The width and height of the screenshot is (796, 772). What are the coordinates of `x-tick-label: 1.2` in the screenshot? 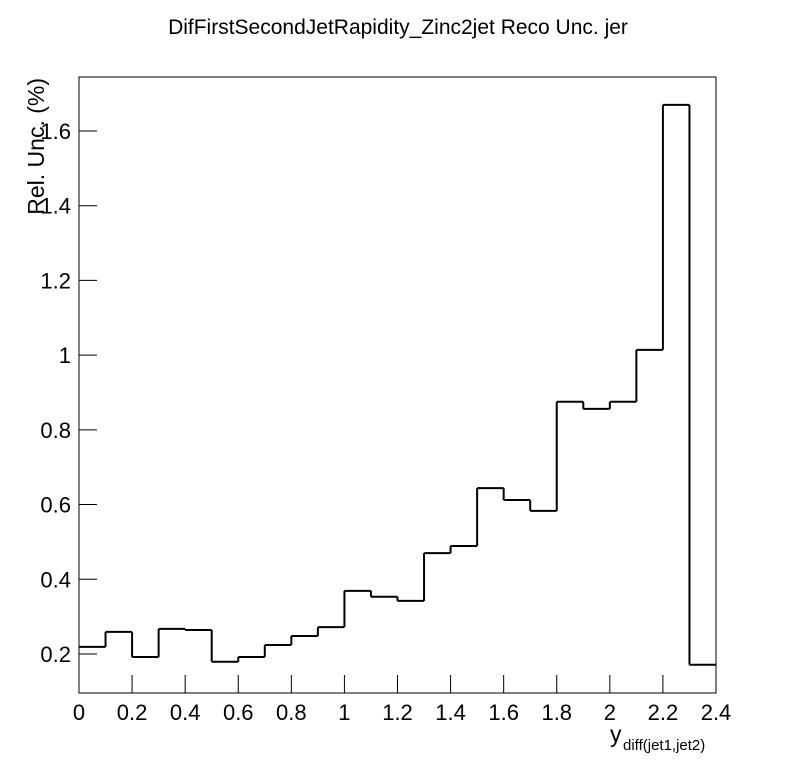 It's located at (397, 712).